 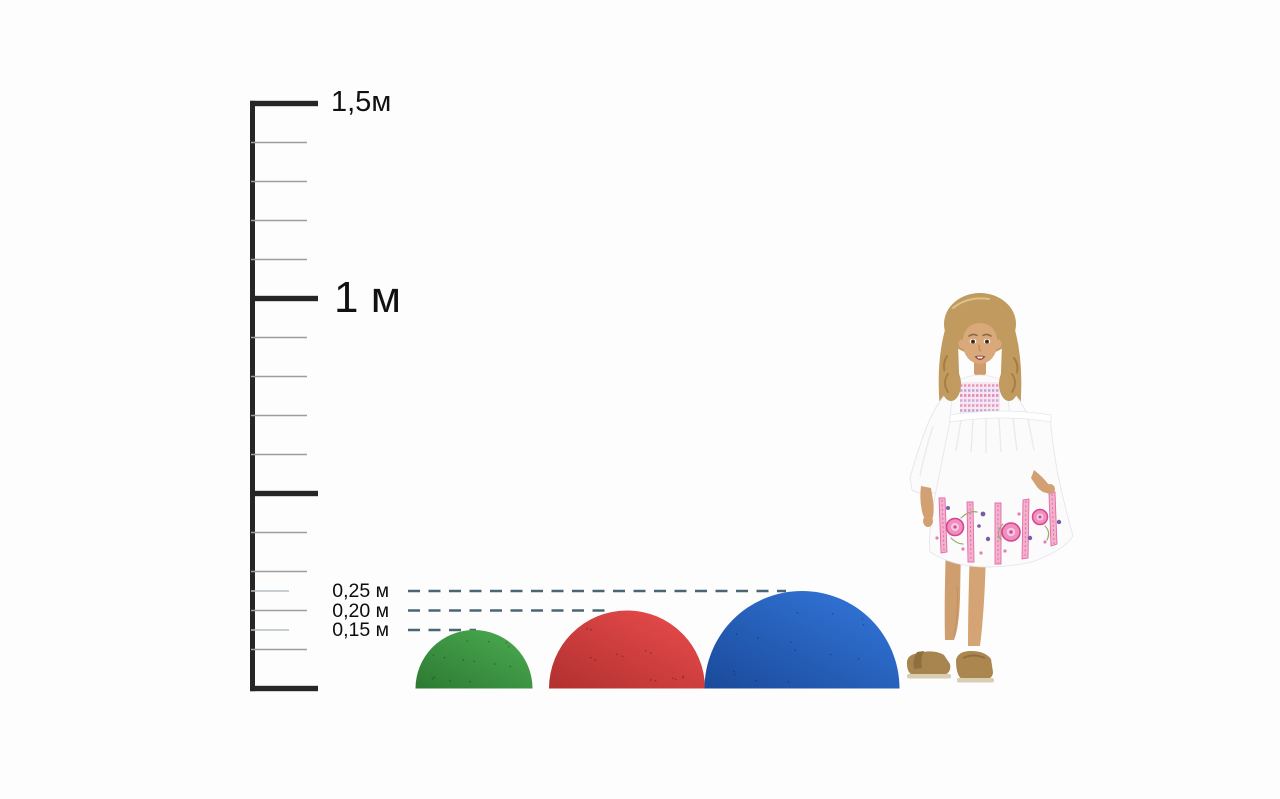 What do you see at coordinates (799, 647) in the screenshot?
I see `blue-dome-texture` at bounding box center [799, 647].